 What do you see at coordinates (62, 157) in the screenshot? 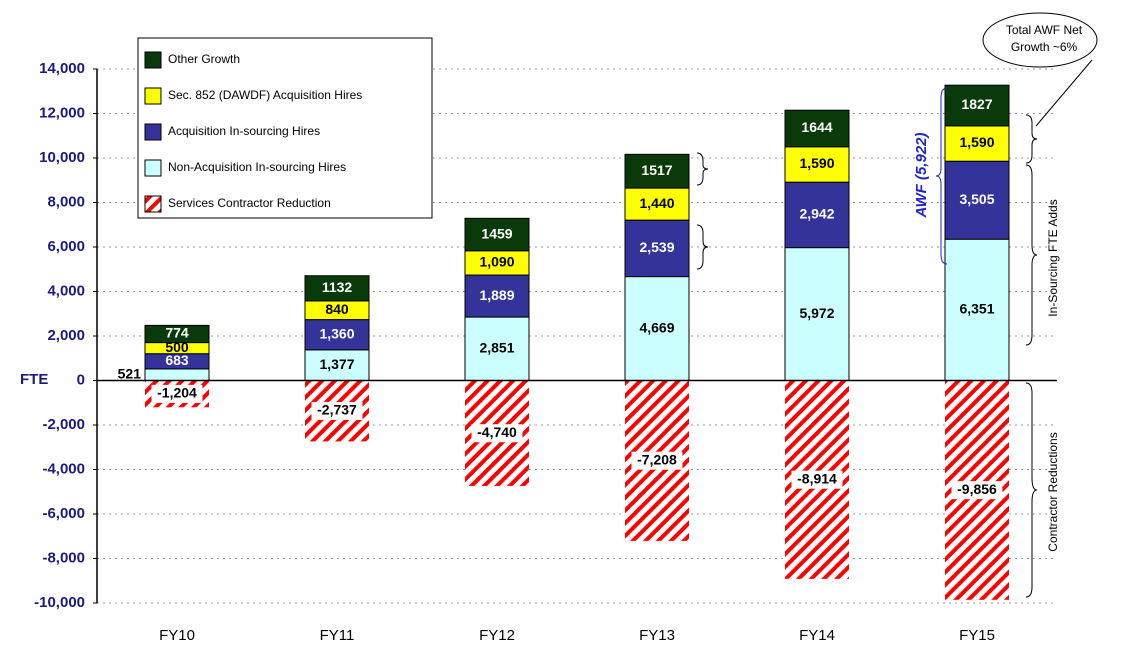
I see `y-tick-label: 10,000` at bounding box center [62, 157].